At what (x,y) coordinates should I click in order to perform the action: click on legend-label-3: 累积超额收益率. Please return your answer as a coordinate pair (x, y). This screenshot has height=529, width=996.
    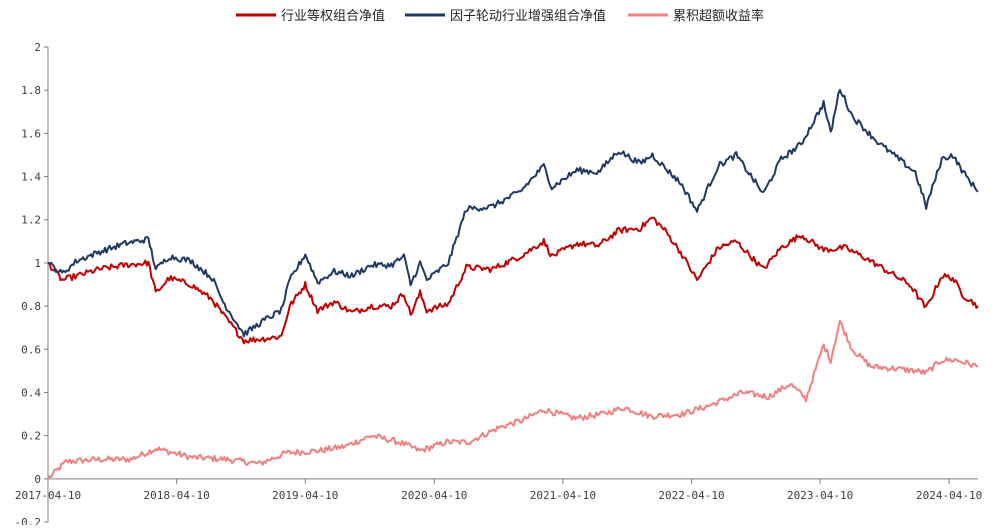
    Looking at the image, I should click on (718, 16).